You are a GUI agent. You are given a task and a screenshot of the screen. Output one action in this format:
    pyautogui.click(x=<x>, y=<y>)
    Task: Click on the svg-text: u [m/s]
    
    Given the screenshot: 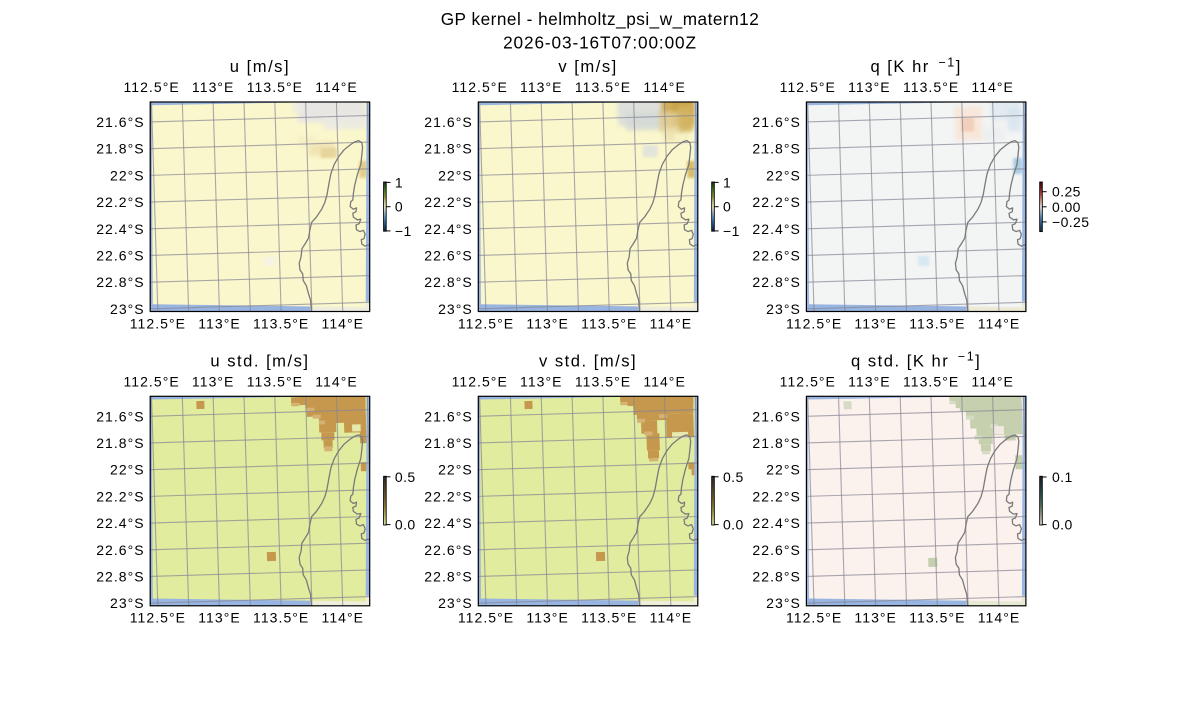 What is the action you would take?
    pyautogui.click(x=260, y=66)
    